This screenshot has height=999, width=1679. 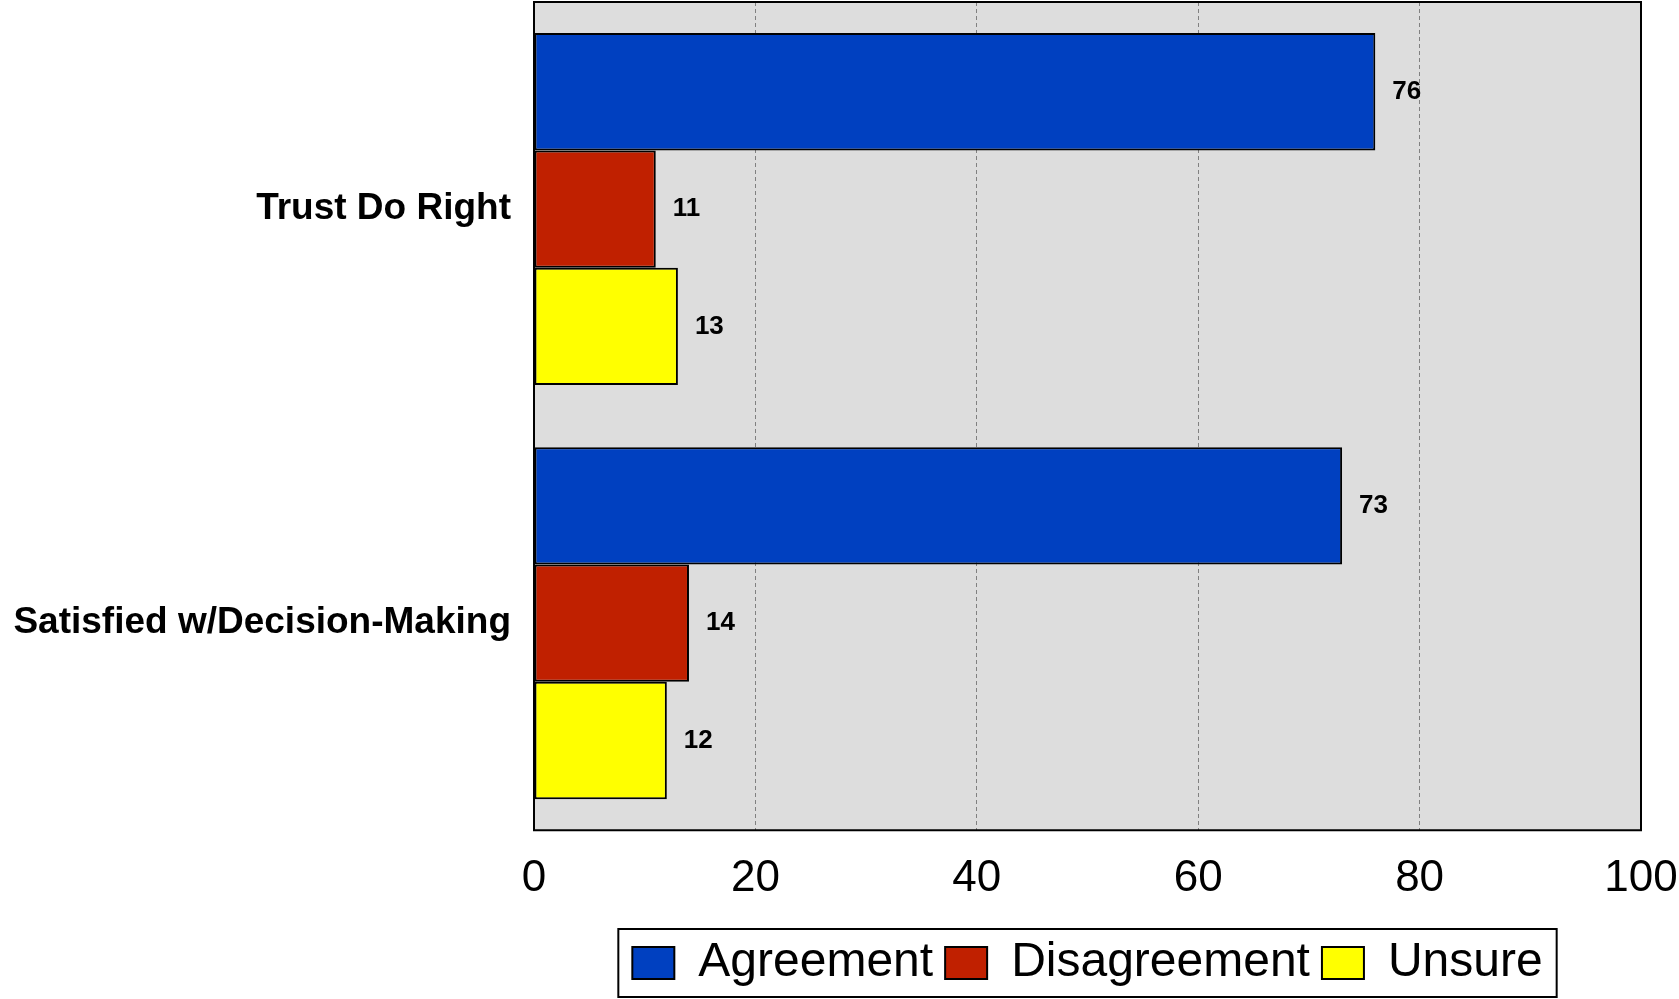 What do you see at coordinates (977, 875) in the screenshot?
I see `x-tick-label: 40` at bounding box center [977, 875].